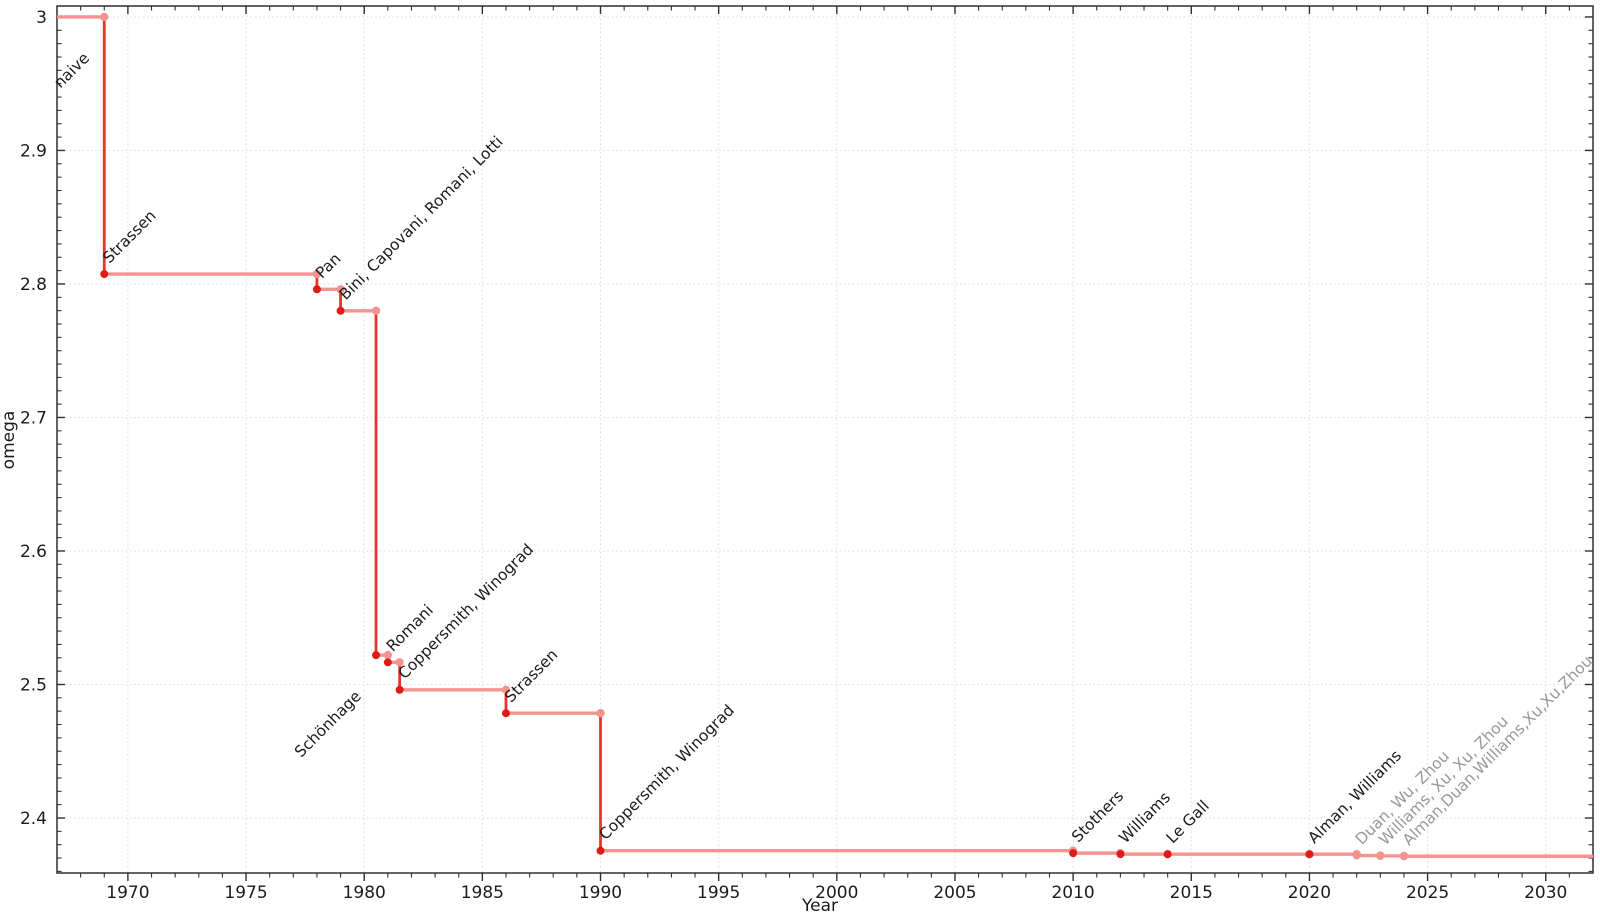 Image resolution: width=1600 pixels, height=920 pixels. I want to click on y-tick-label: 2.6, so click(33, 552).